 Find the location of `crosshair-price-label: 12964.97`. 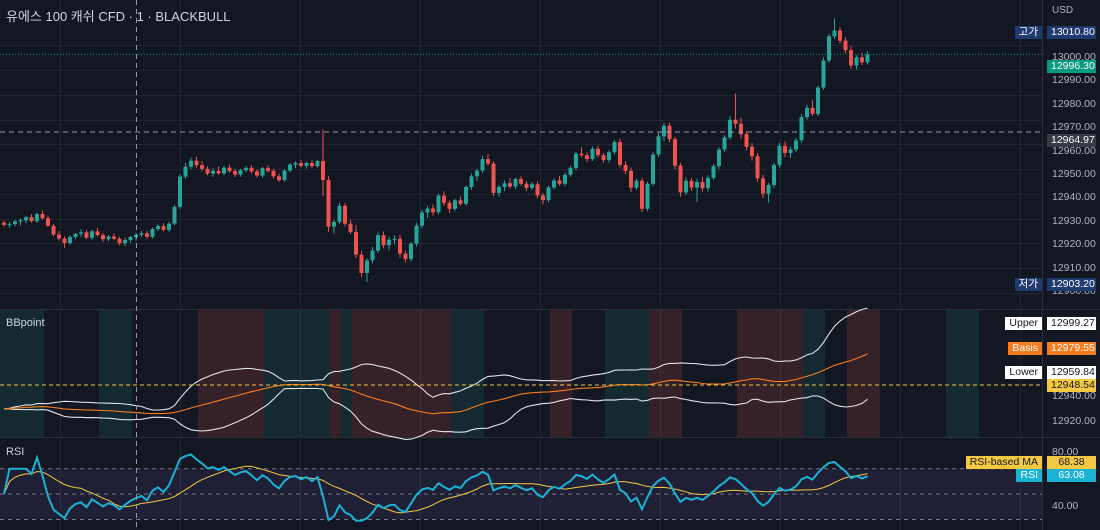

crosshair-price-label: 12964.97 is located at coordinates (1071, 140).